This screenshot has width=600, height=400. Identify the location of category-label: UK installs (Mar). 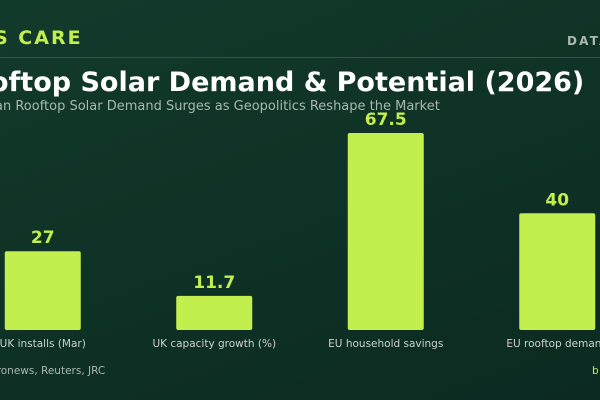
(43, 344).